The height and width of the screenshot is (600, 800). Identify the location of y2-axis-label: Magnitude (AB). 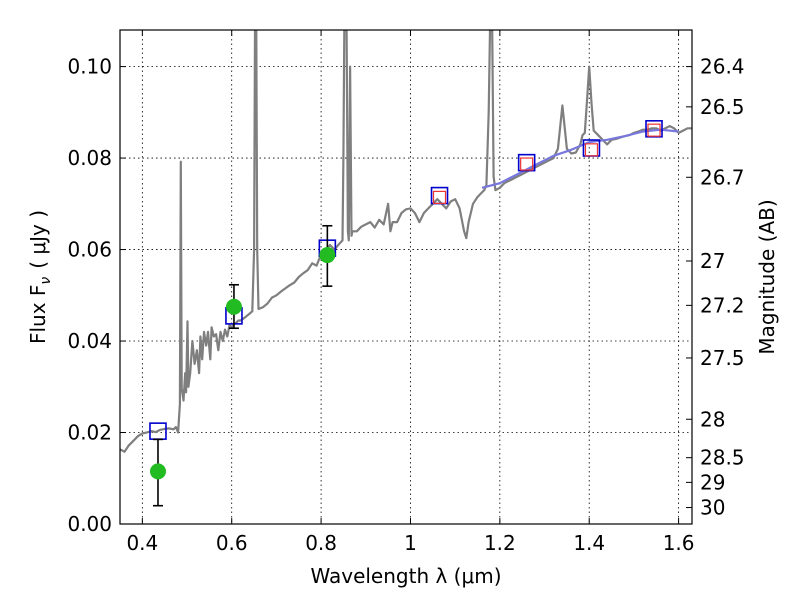
(767, 276).